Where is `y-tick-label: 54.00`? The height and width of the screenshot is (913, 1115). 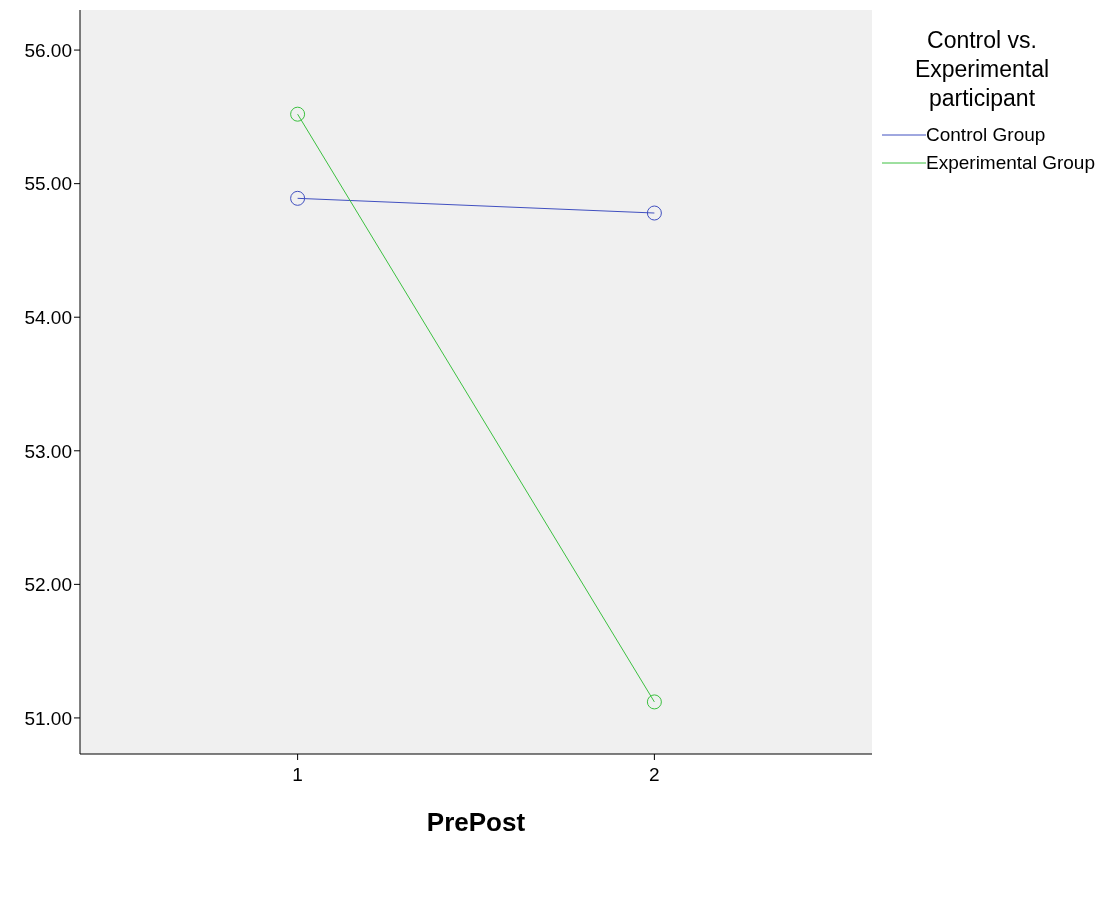 y-tick-label: 54.00 is located at coordinates (48, 317).